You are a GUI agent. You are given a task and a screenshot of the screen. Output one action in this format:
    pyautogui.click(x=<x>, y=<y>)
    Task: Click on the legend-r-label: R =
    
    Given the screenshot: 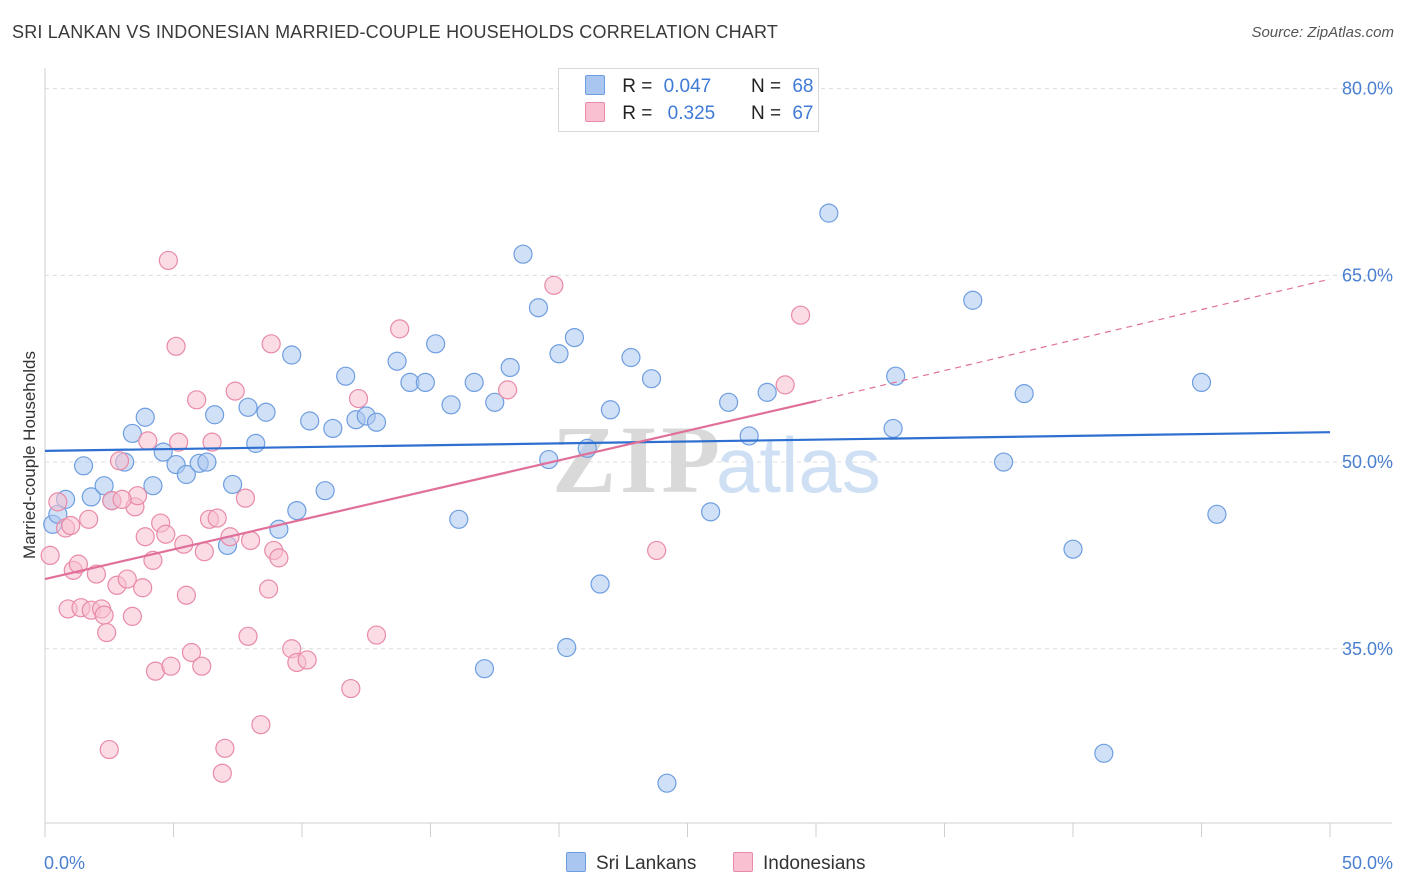 What is the action you would take?
    pyautogui.click(x=637, y=86)
    